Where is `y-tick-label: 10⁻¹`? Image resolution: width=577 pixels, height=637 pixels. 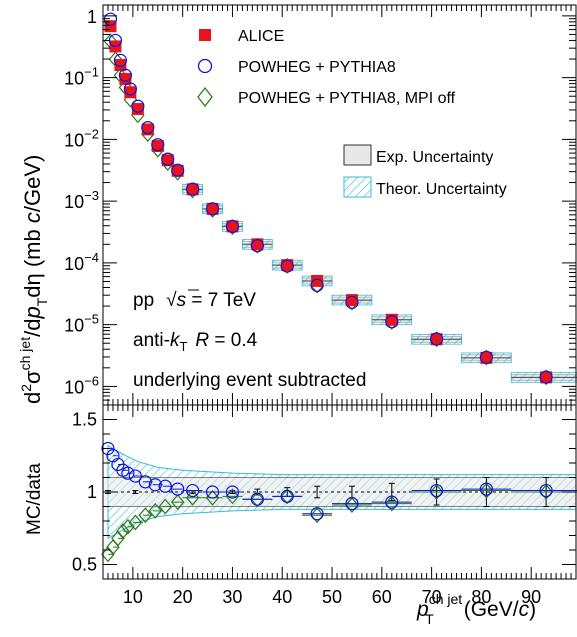 y-tick-label: 10⁻¹ is located at coordinates (81, 77).